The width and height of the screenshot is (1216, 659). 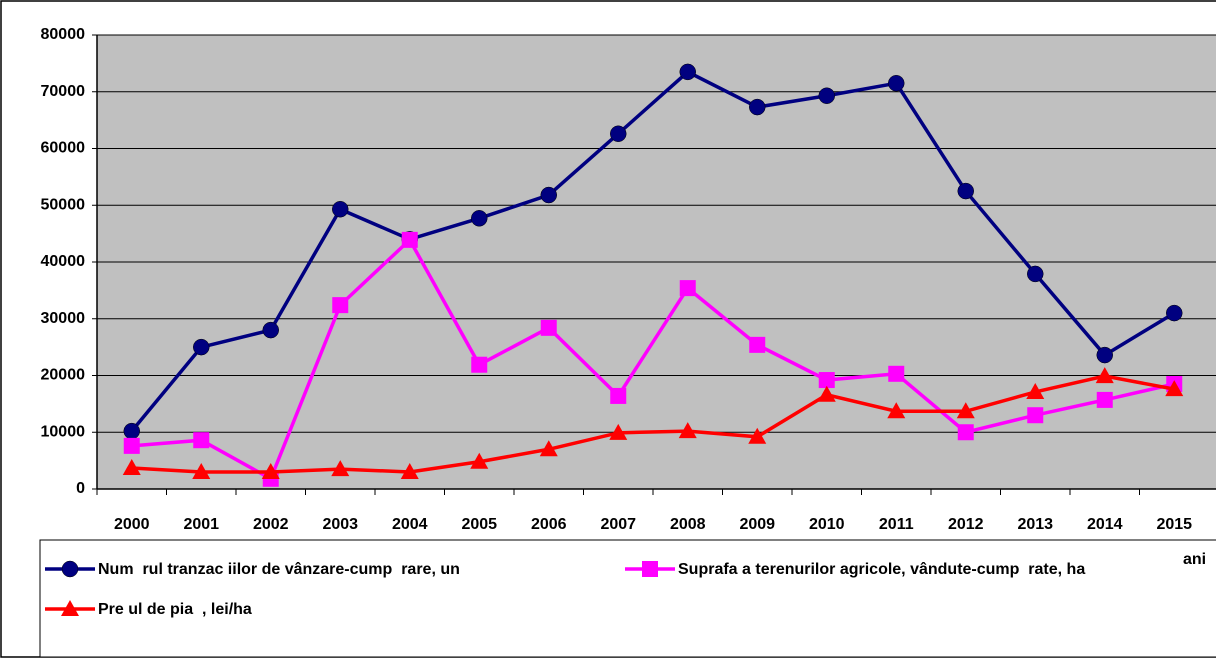 I want to click on x-tick-label: 2003, so click(x=340, y=524).